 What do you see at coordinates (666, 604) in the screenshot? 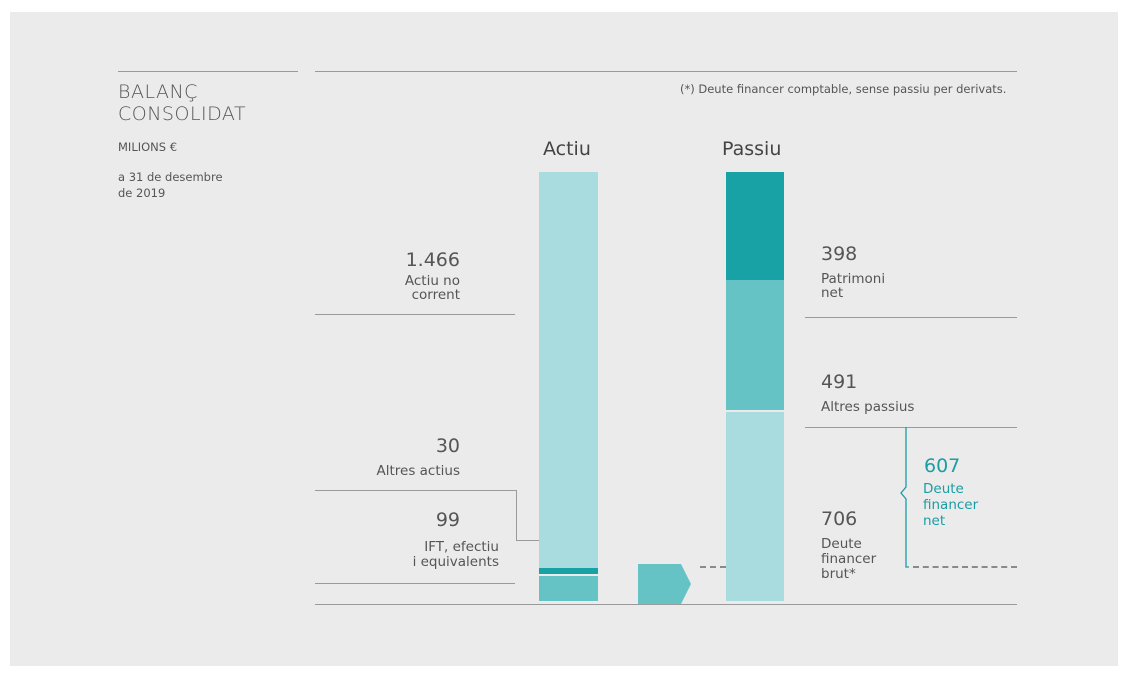
I see `chart-baseline` at bounding box center [666, 604].